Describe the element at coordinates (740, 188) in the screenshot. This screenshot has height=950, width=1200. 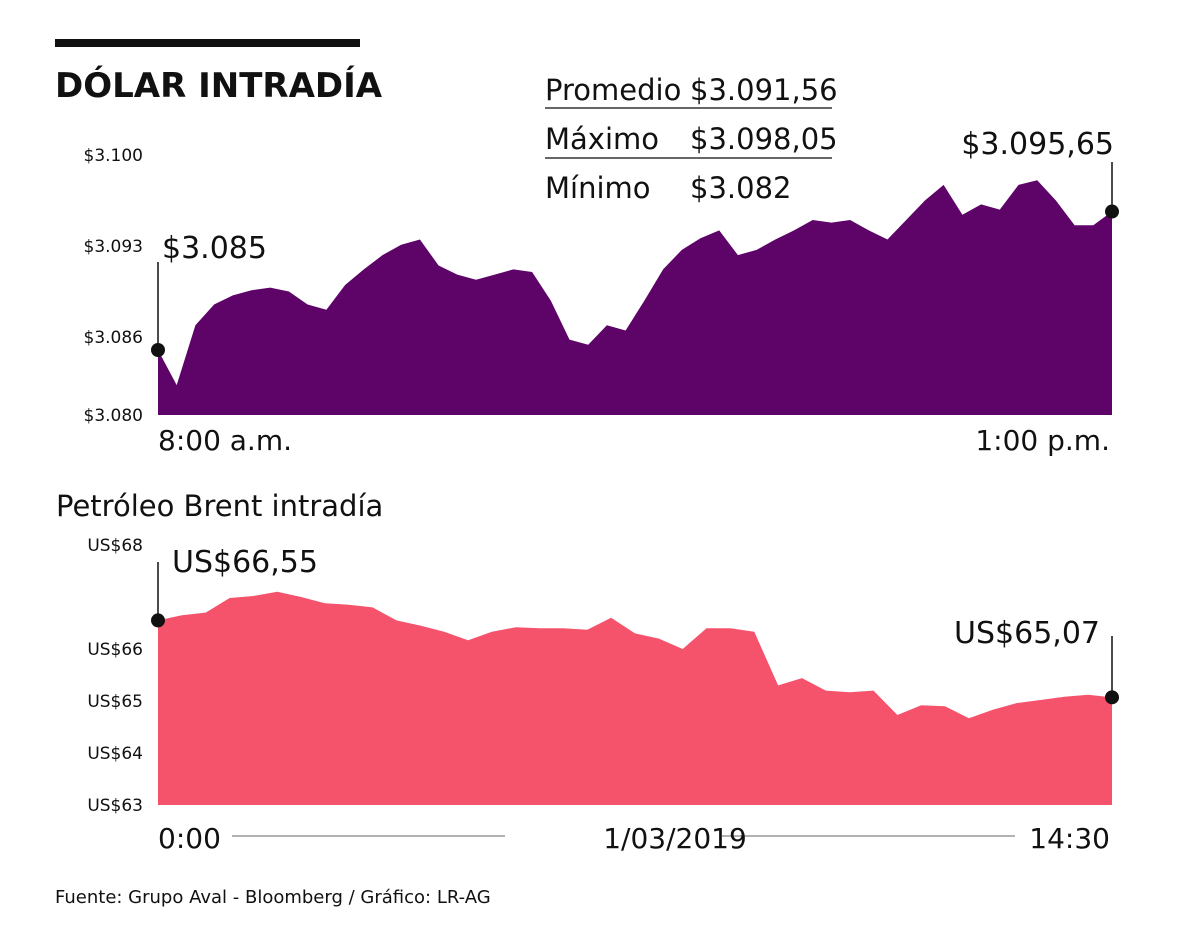
I see `stat-value: $3.082` at that location.